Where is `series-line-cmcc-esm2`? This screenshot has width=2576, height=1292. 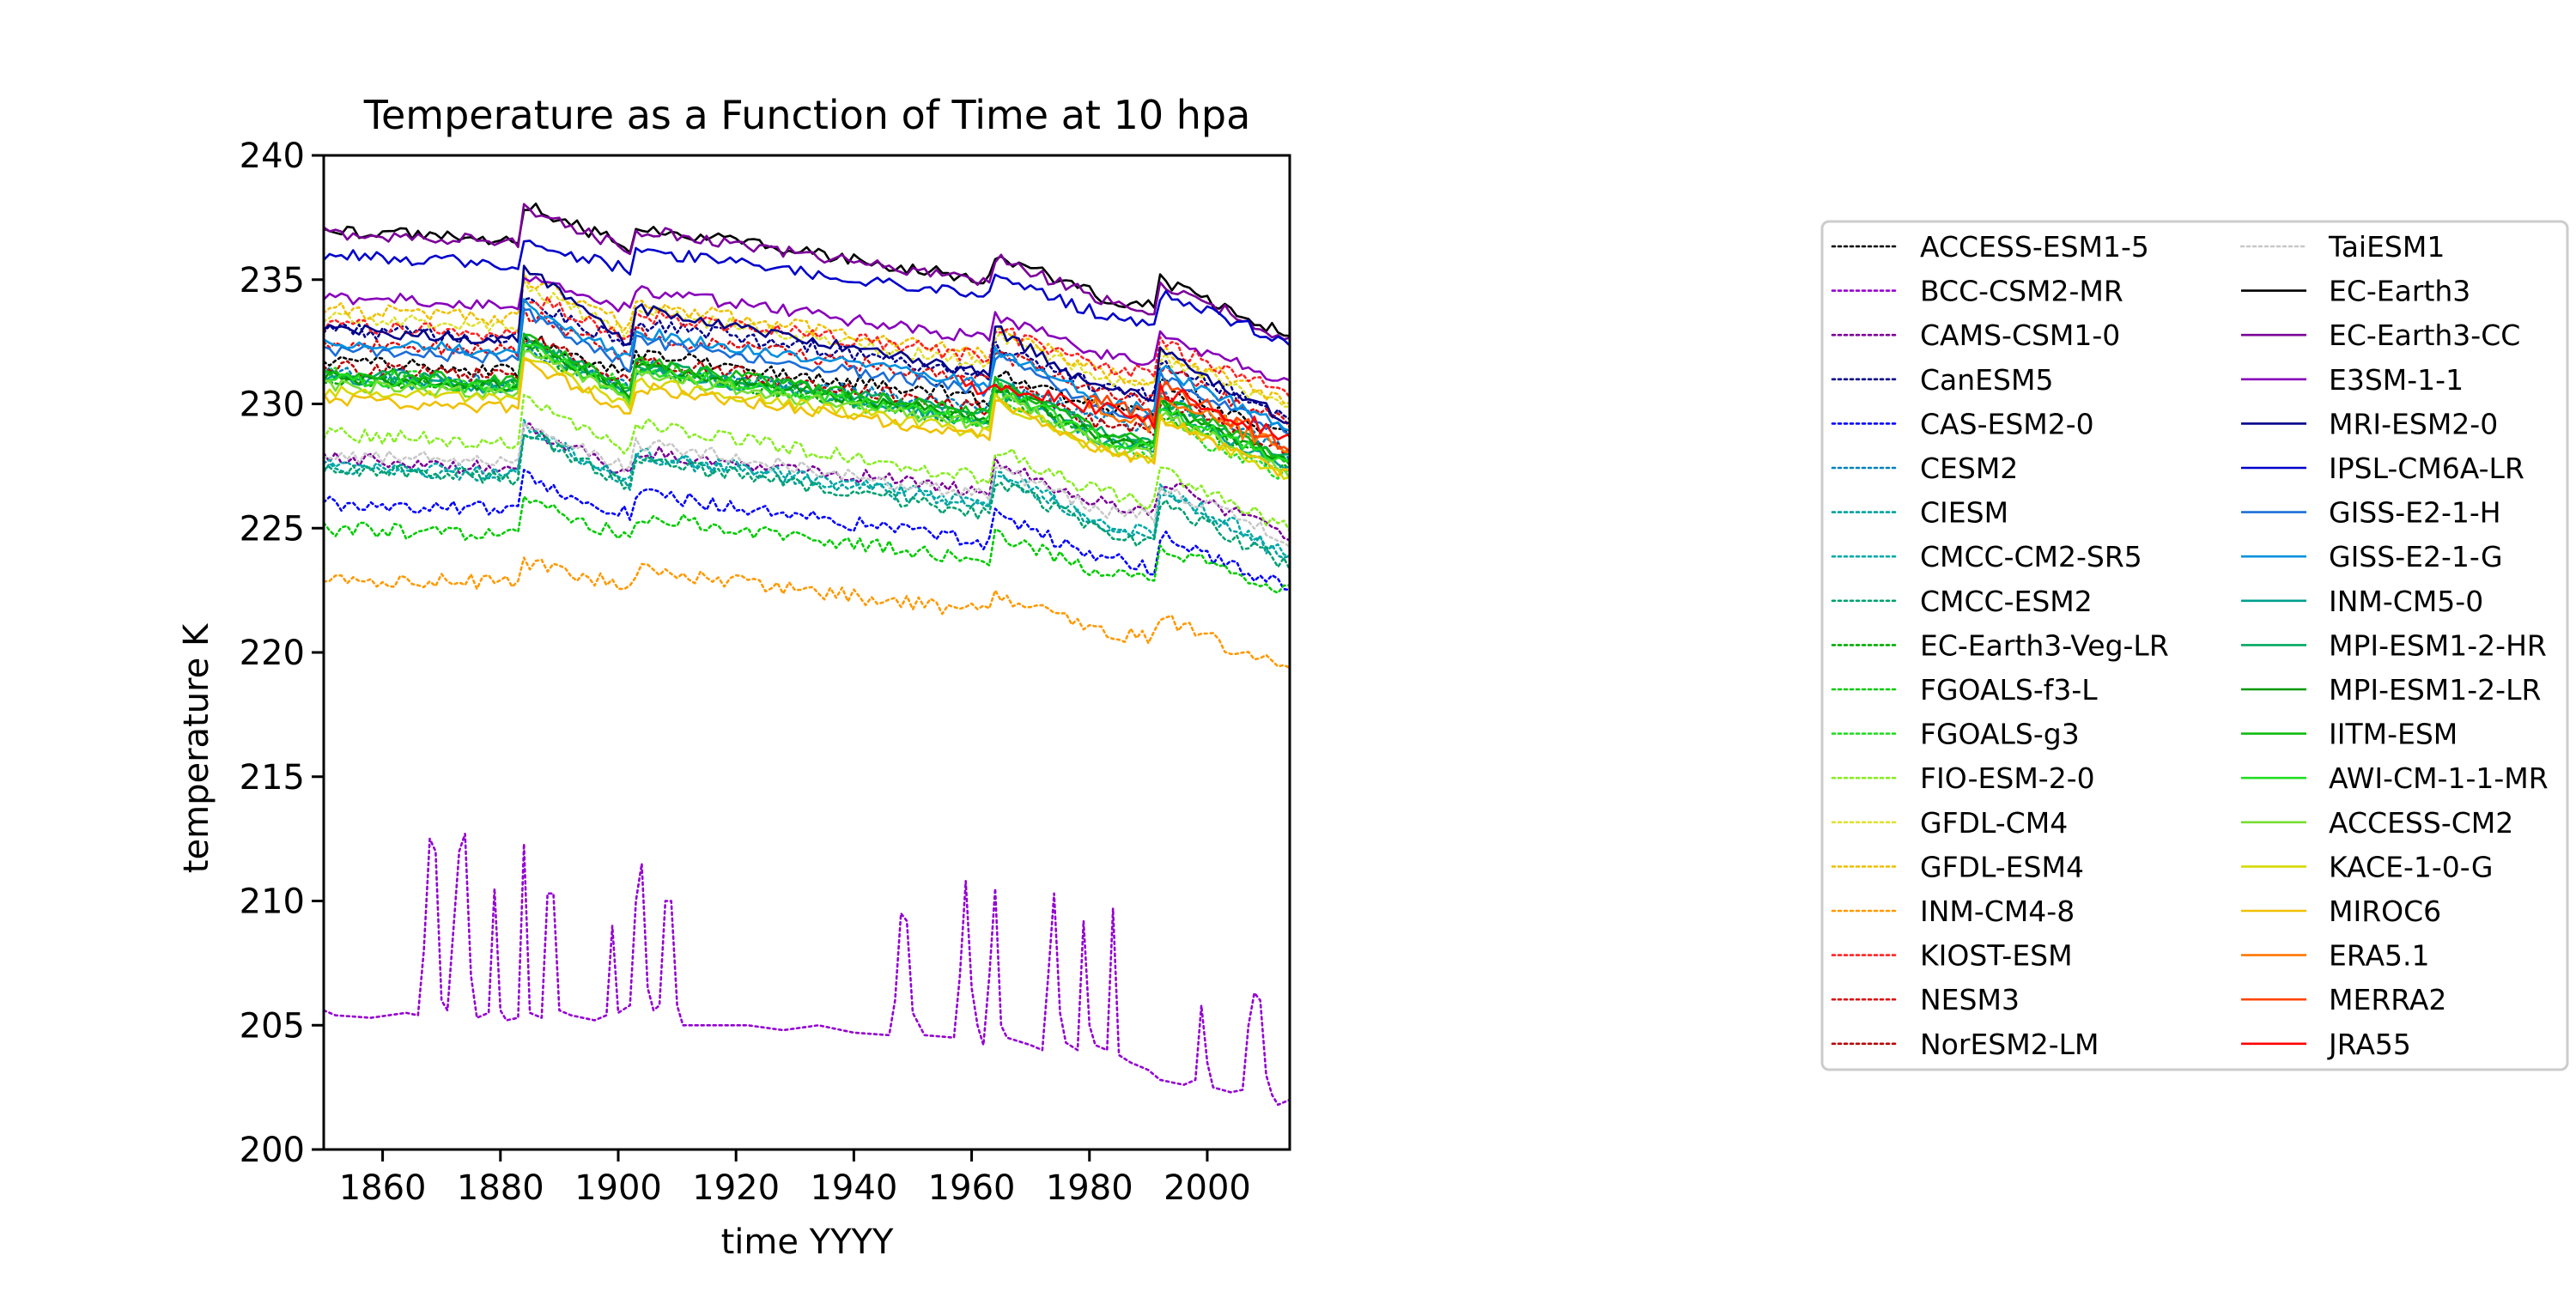
series-line-cmcc-esm2 is located at coordinates (806, 501).